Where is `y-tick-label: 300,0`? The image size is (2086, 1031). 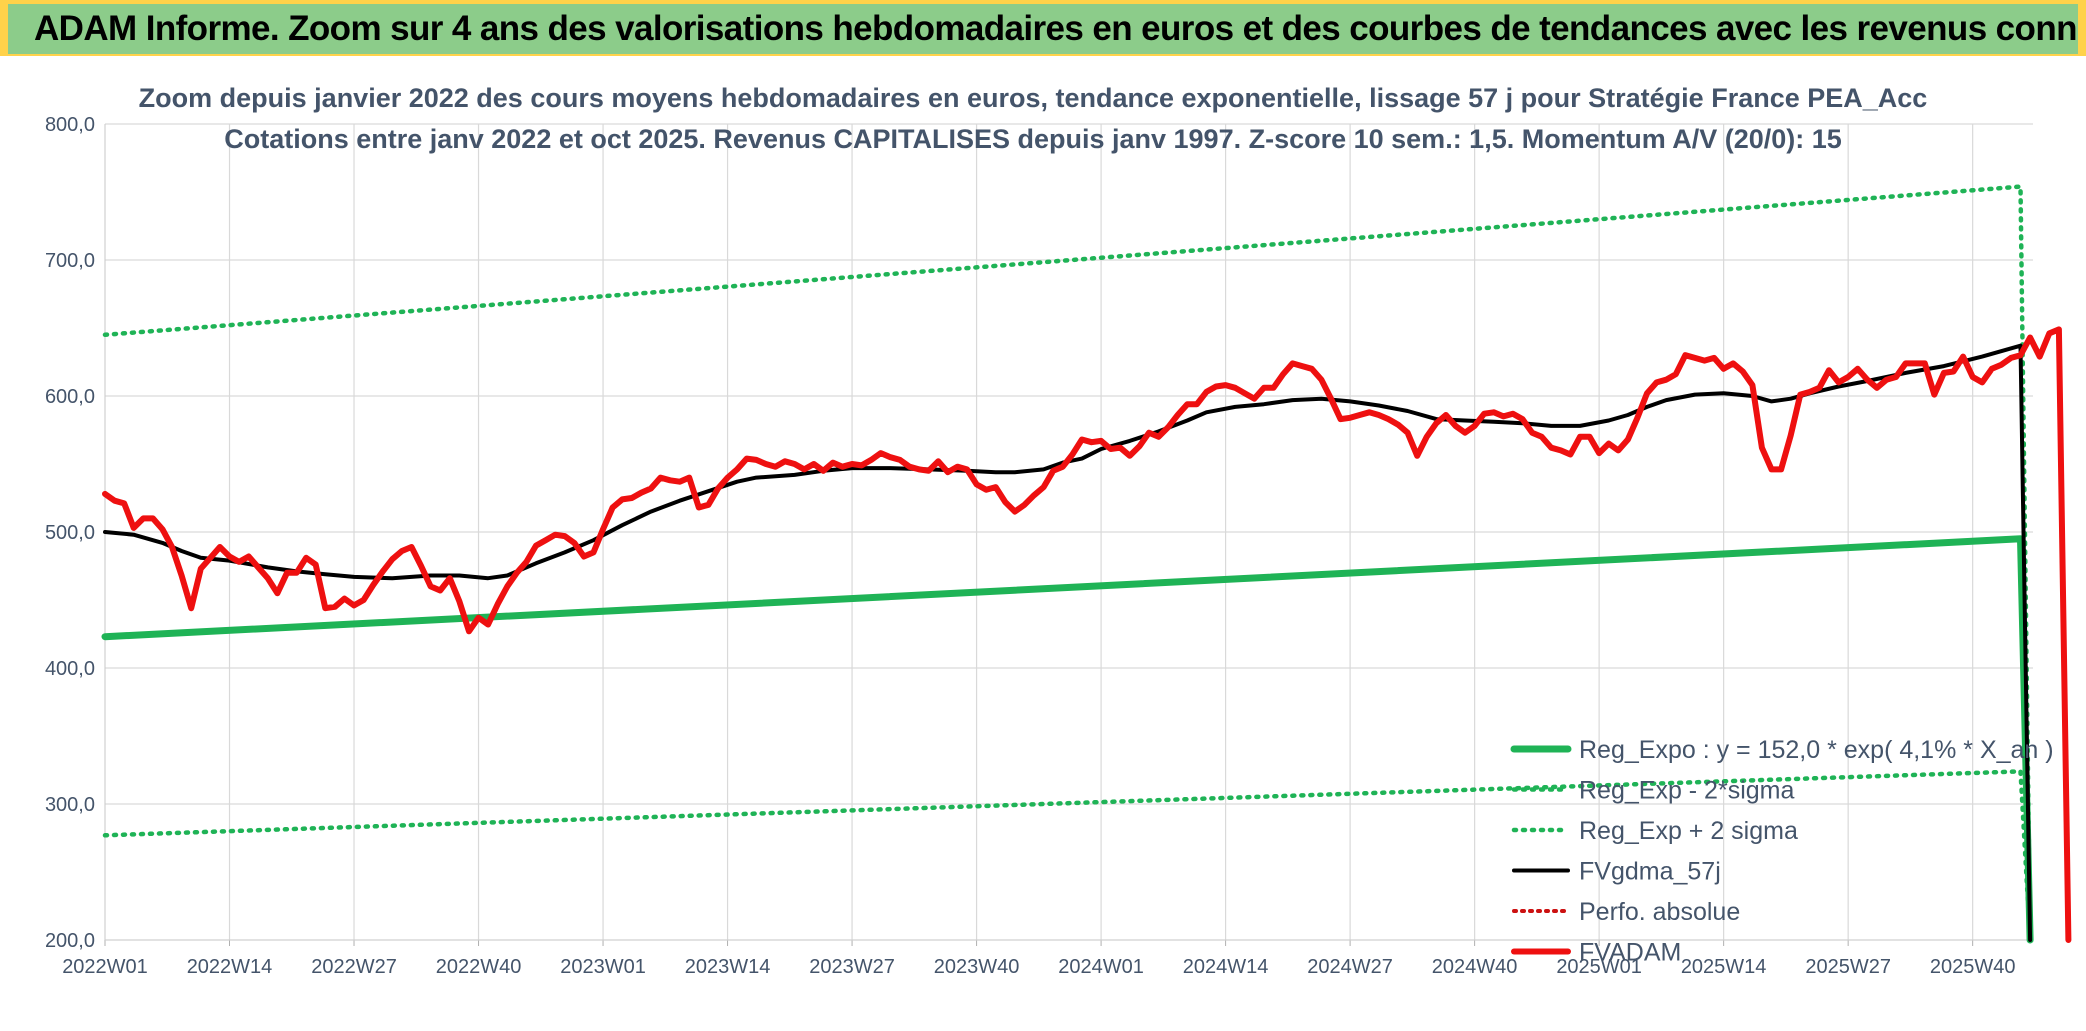 y-tick-label: 300,0 is located at coordinates (70, 805).